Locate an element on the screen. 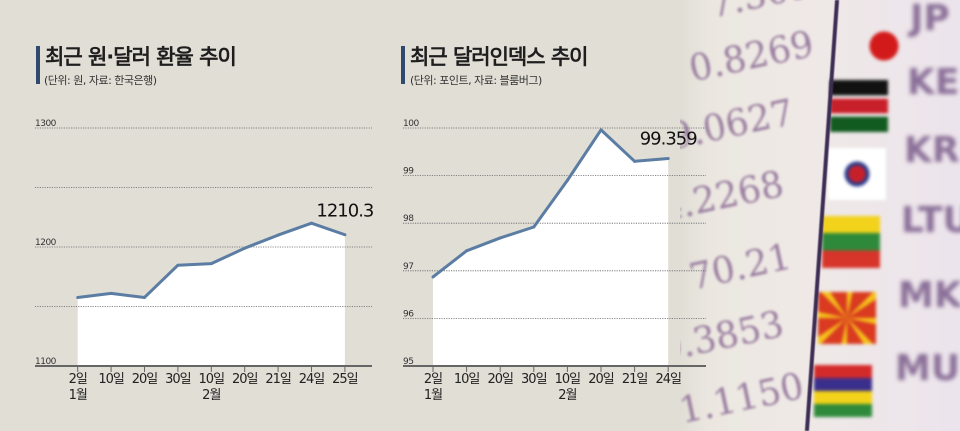 This screenshot has height=431, width=960. flag-kenya-icon is located at coordinates (859, 106).